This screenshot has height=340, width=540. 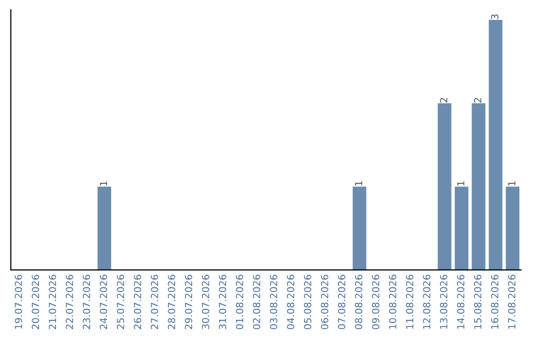 I want to click on x-tick-label: 13.08.2026, so click(x=444, y=301).